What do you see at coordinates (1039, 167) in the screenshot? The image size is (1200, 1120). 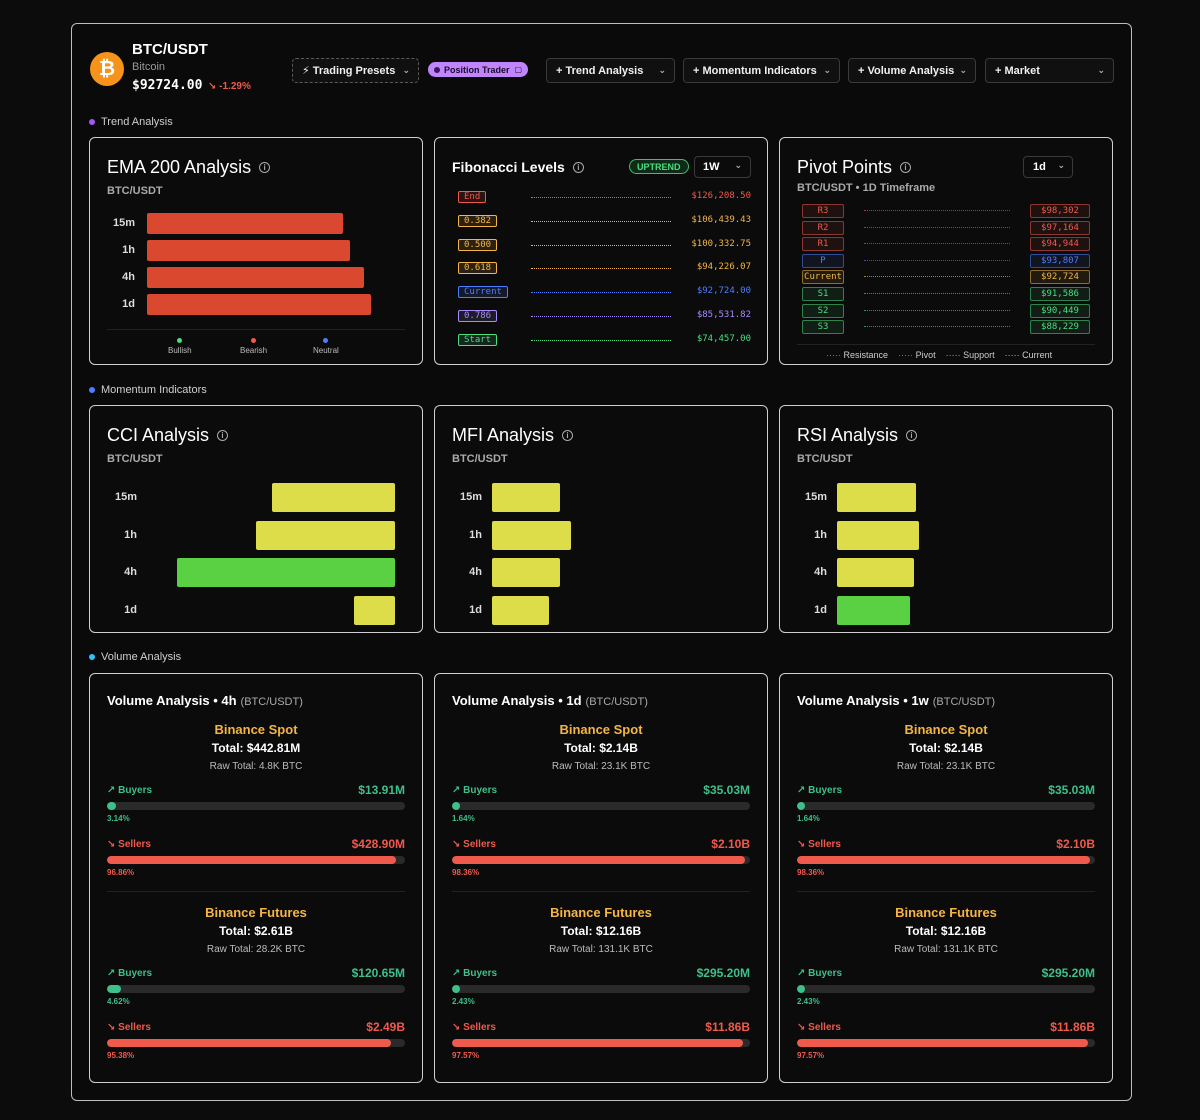 I see `pivot-timeframe-value: 1d` at bounding box center [1039, 167].